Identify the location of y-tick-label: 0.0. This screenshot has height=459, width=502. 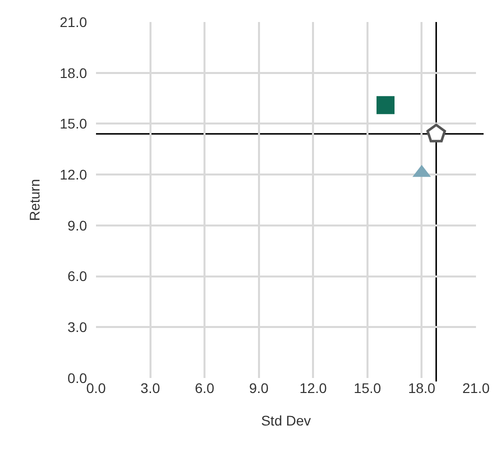
(78, 378).